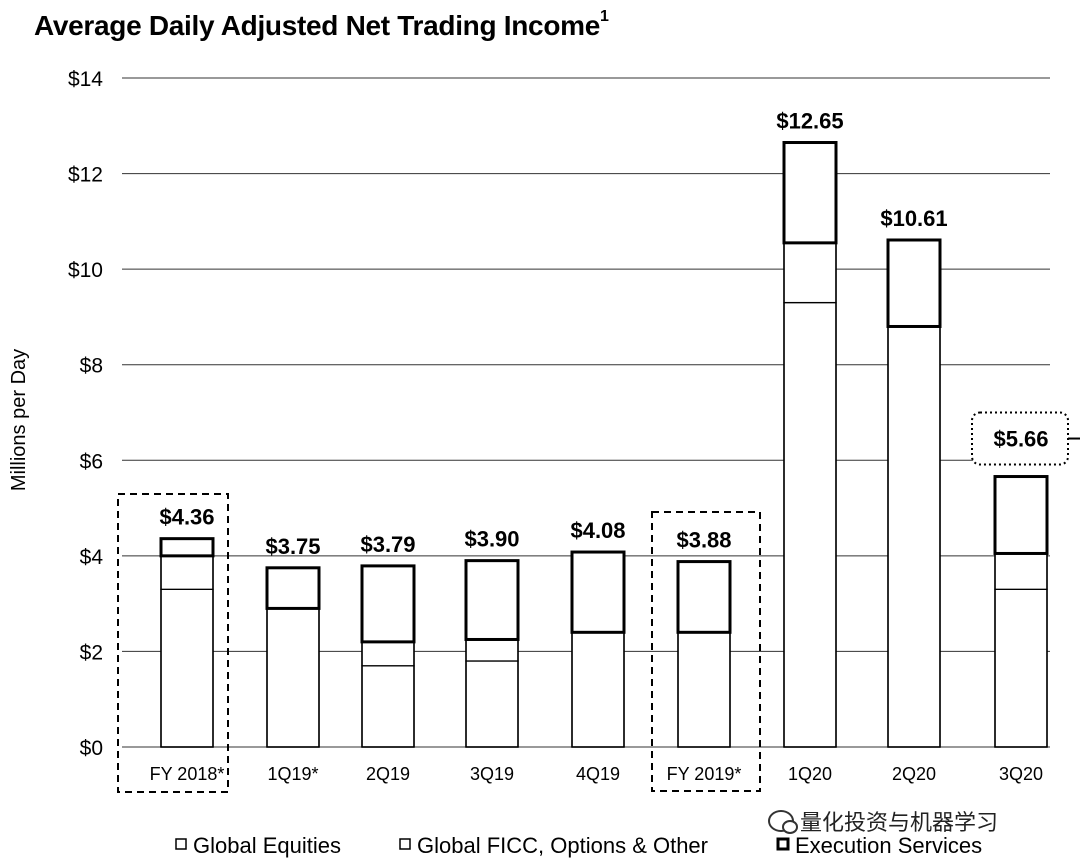 The width and height of the screenshot is (1080, 867). Describe the element at coordinates (810, 774) in the screenshot. I see `x-tick-label: 1Q20` at that location.